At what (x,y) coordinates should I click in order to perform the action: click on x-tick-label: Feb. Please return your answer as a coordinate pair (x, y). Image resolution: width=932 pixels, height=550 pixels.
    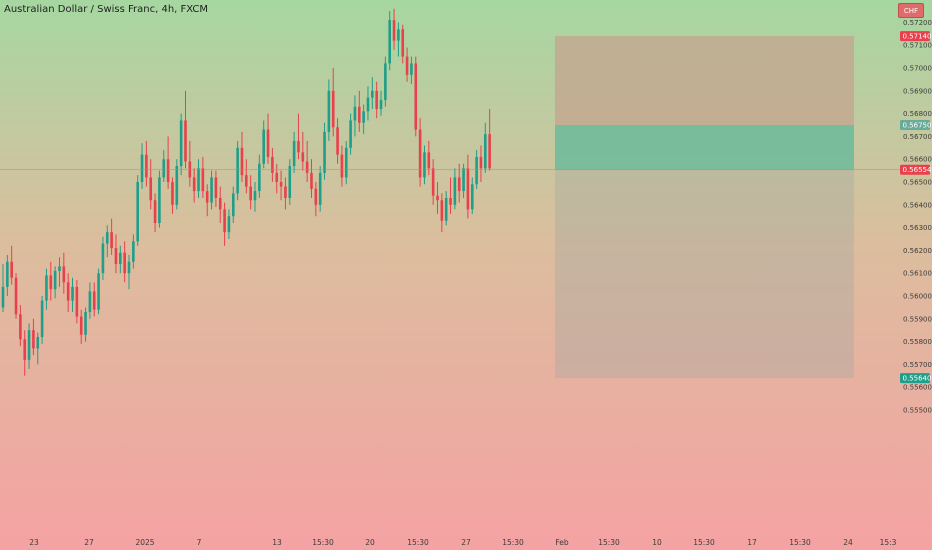
    Looking at the image, I should click on (562, 542).